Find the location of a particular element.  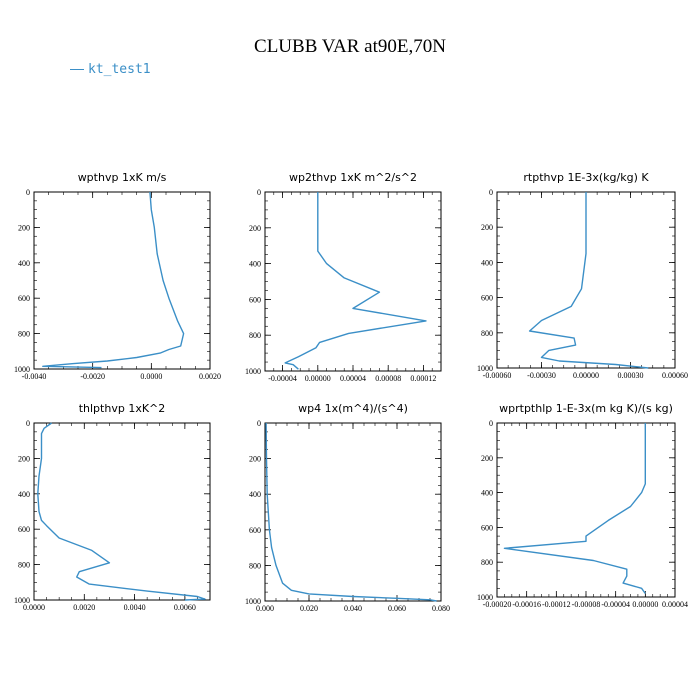

x-tick-label: -0.00008 is located at coordinates (586, 604).